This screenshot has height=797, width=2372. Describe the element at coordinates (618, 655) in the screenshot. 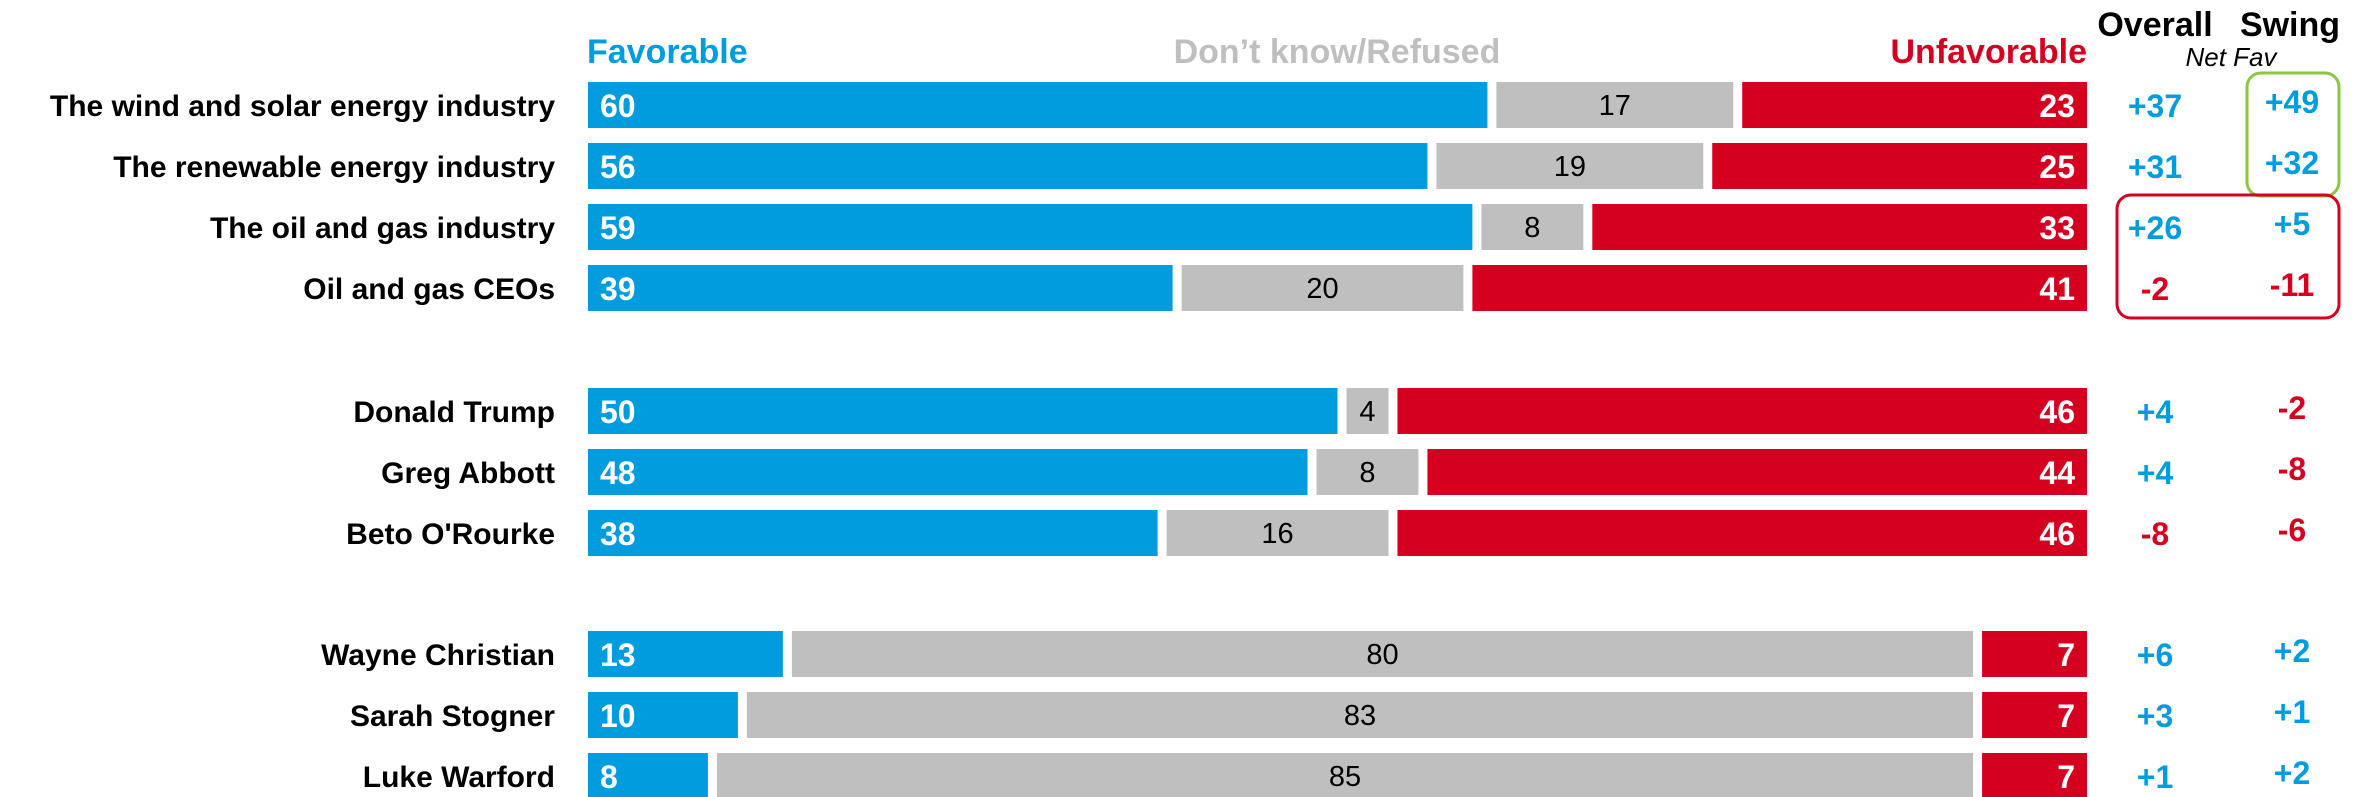

I see `value-favorable: 13` at that location.